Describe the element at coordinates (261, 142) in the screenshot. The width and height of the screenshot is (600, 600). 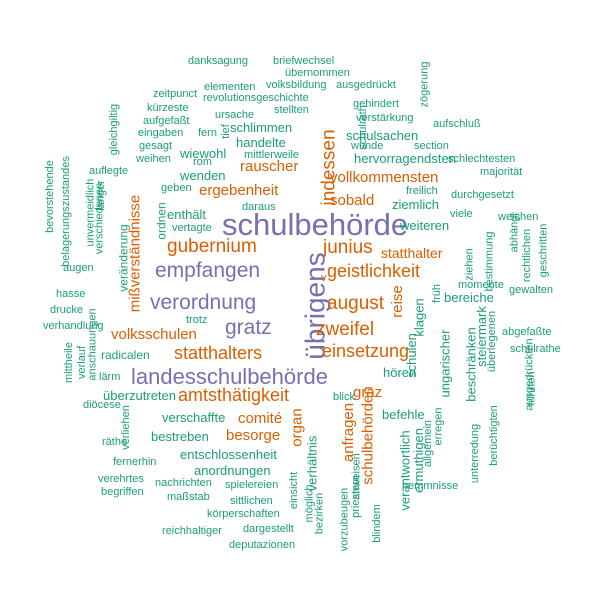
I see `cloud-word: handelte` at that location.